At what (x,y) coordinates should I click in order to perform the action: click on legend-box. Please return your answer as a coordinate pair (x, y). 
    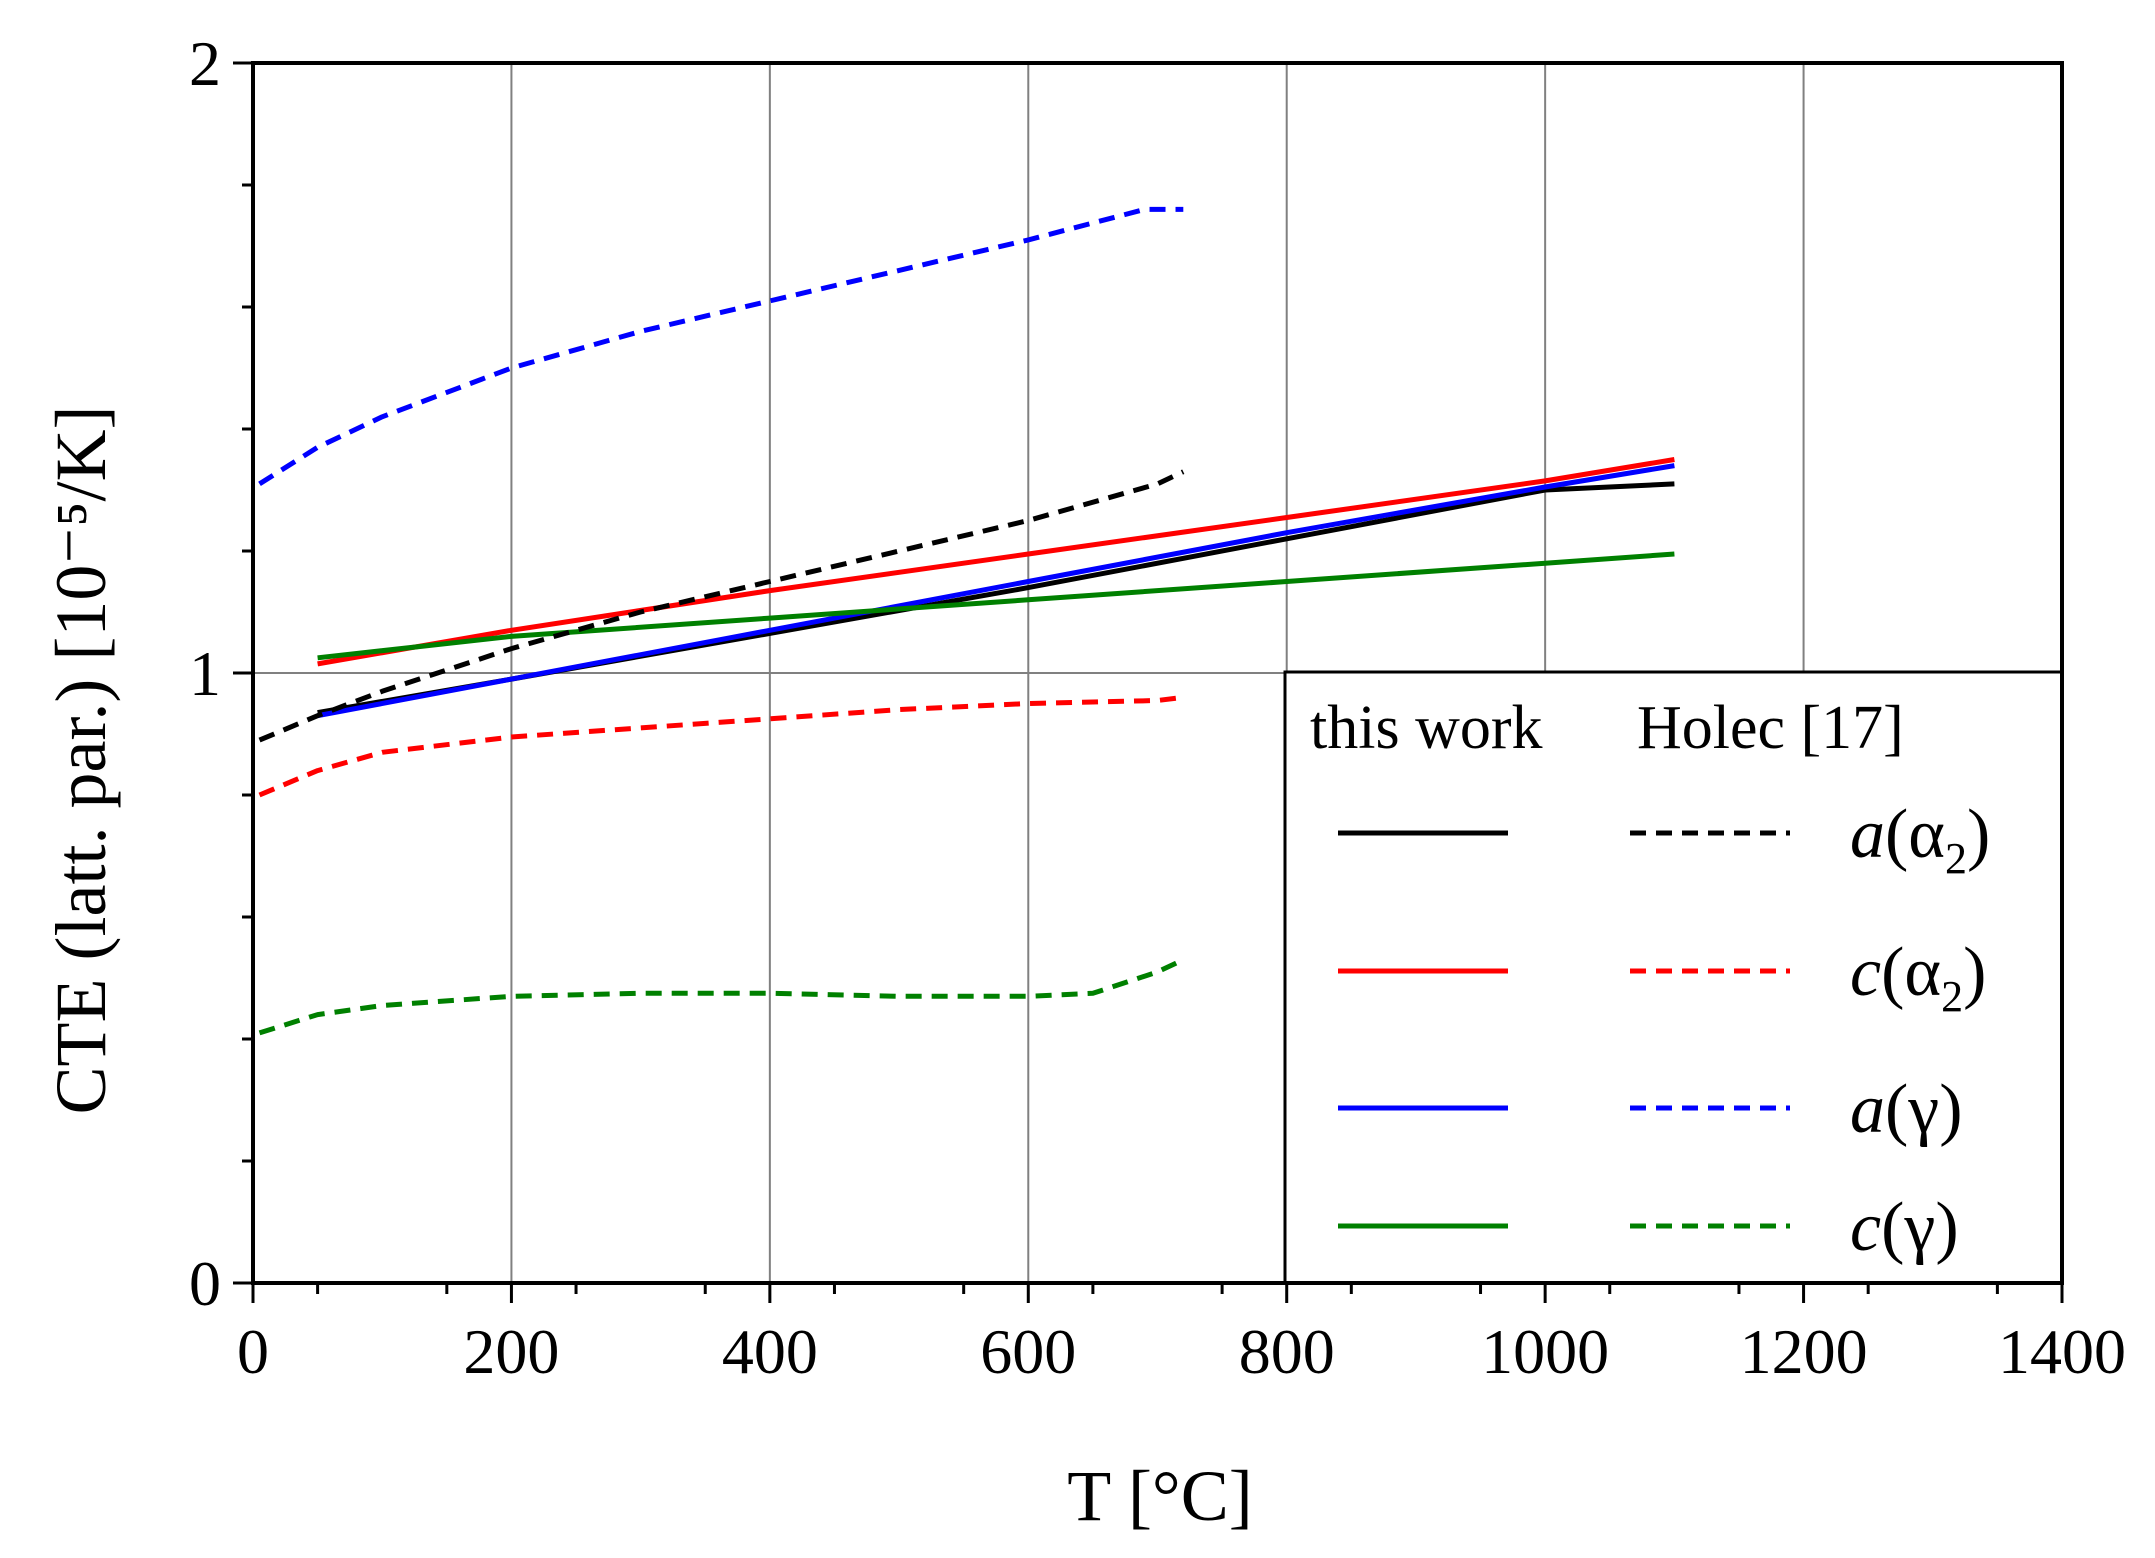
    Looking at the image, I should click on (1673, 977).